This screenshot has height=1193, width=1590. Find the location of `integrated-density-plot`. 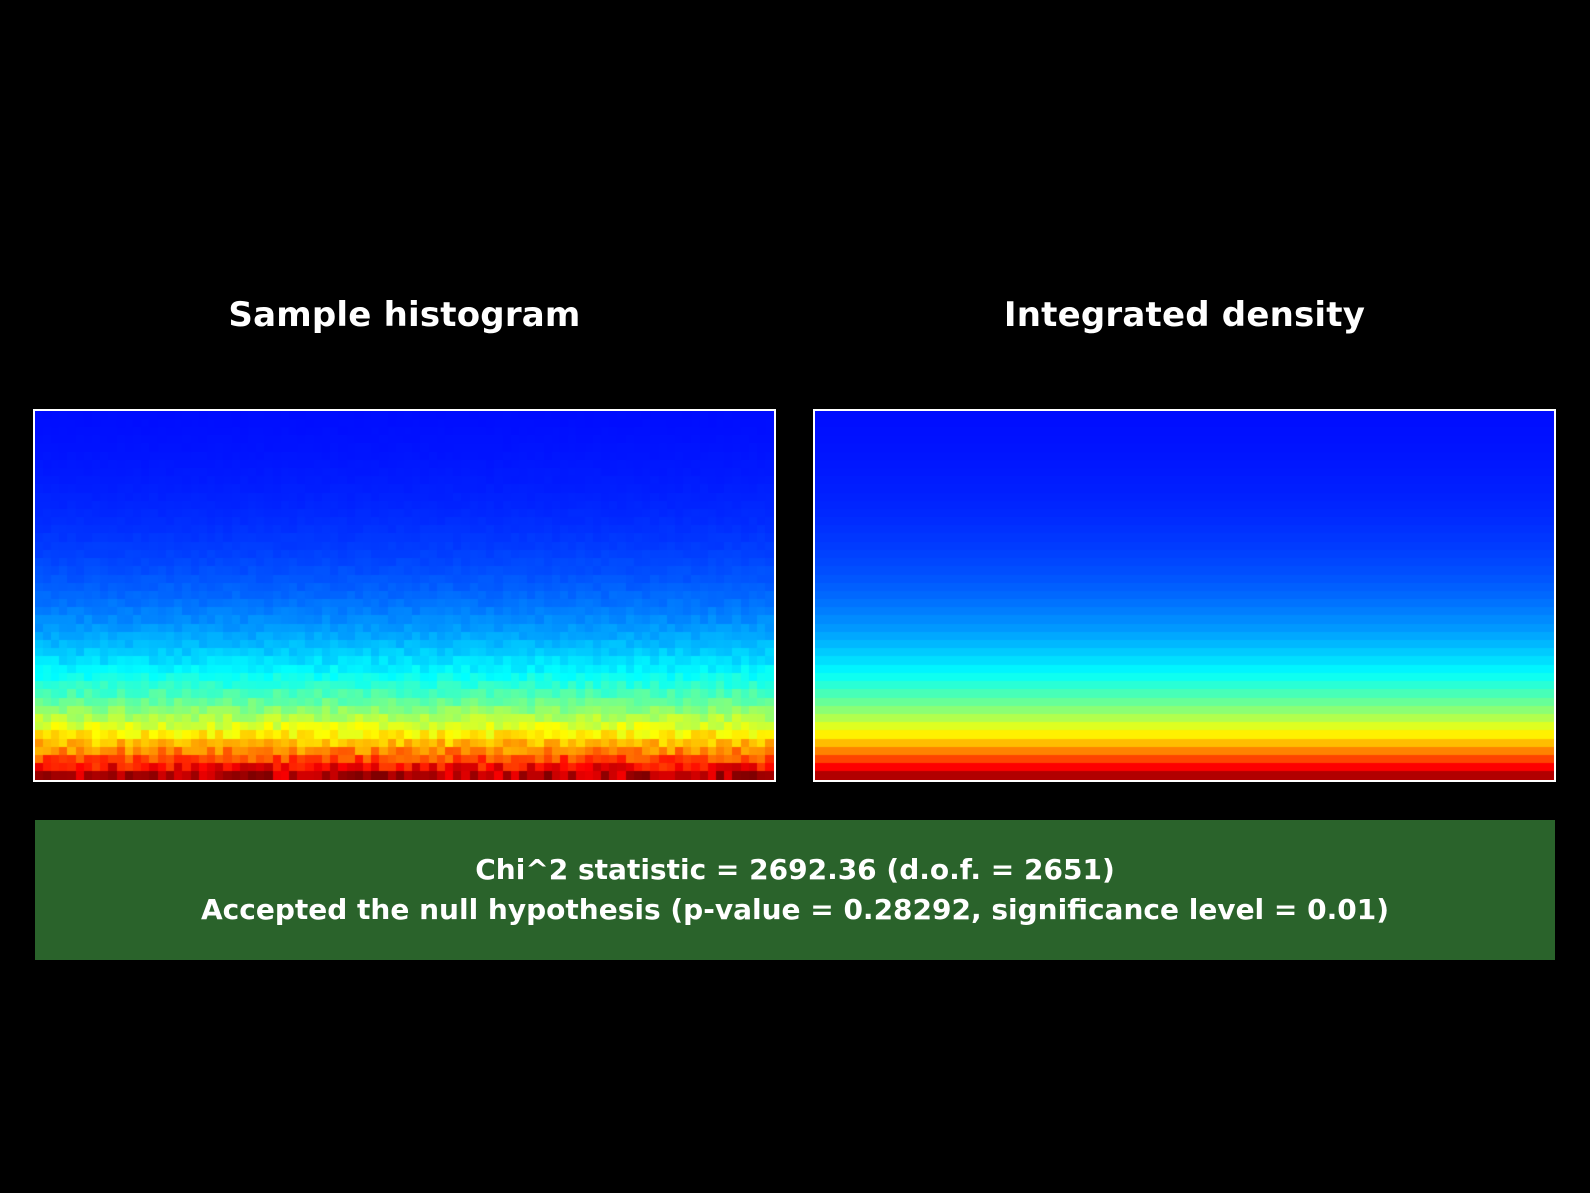

integrated-density-plot is located at coordinates (1184, 595).